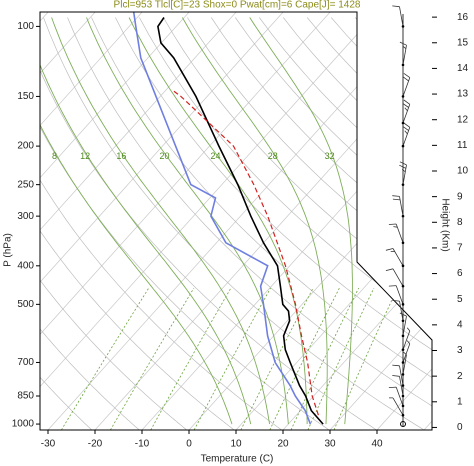 This screenshot has width=474, height=466. I want to click on x-tick-label: 40, so click(377, 444).